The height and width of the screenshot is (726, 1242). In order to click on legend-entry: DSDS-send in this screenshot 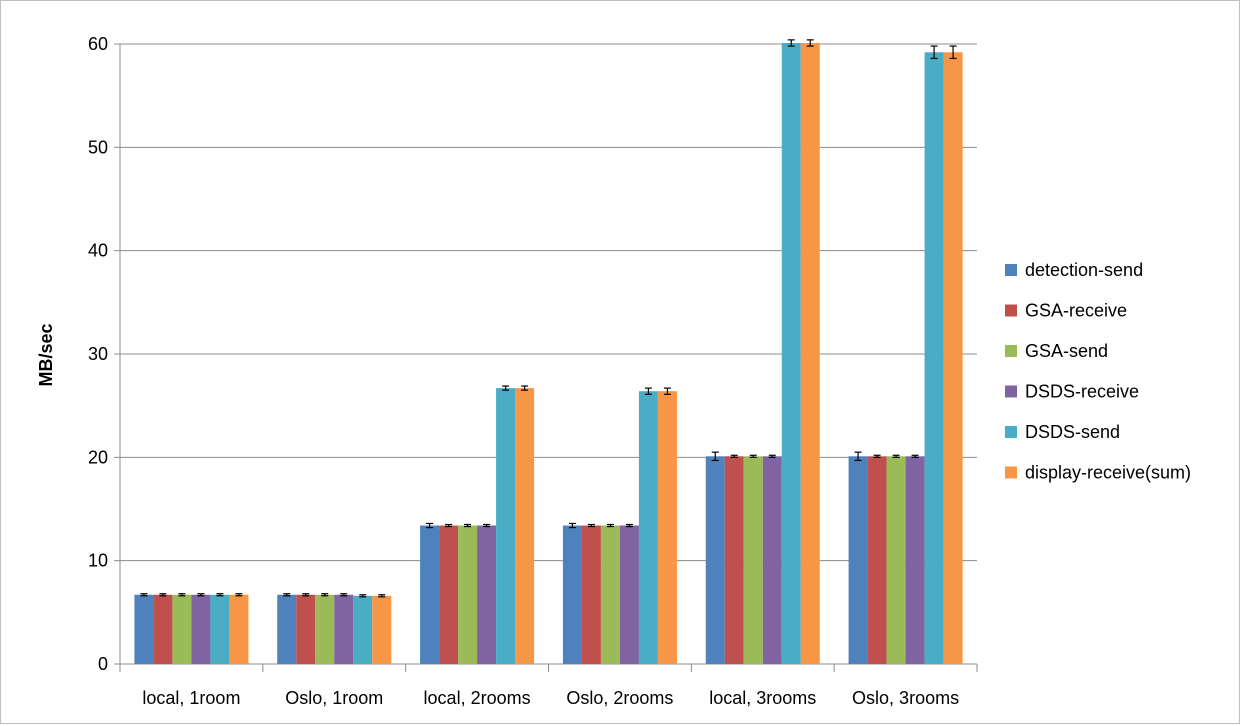, I will do `click(1072, 432)`.